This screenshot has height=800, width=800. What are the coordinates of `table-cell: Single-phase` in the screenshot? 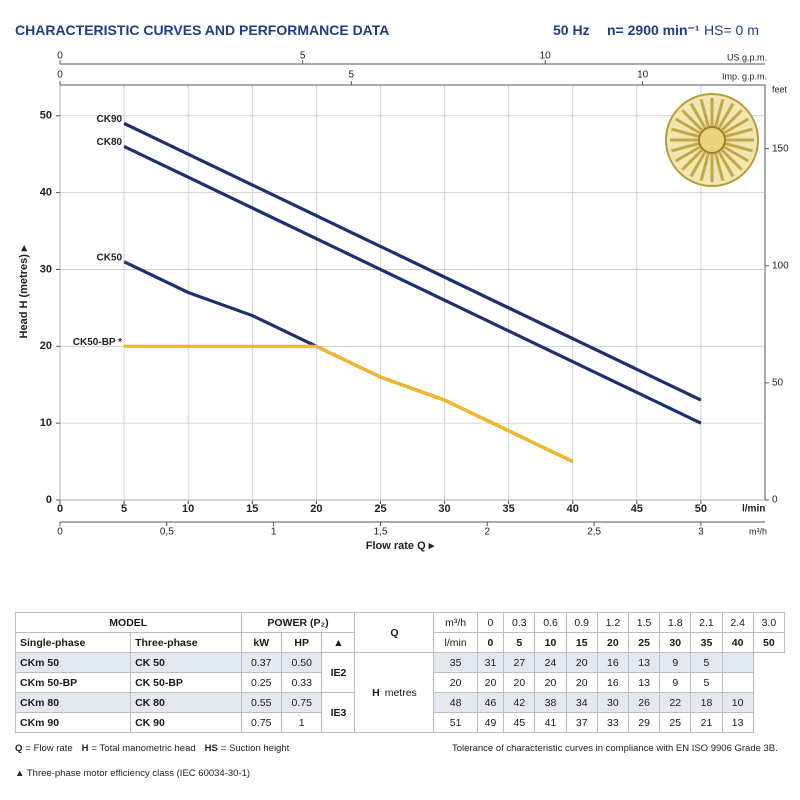 It's located at (73, 642).